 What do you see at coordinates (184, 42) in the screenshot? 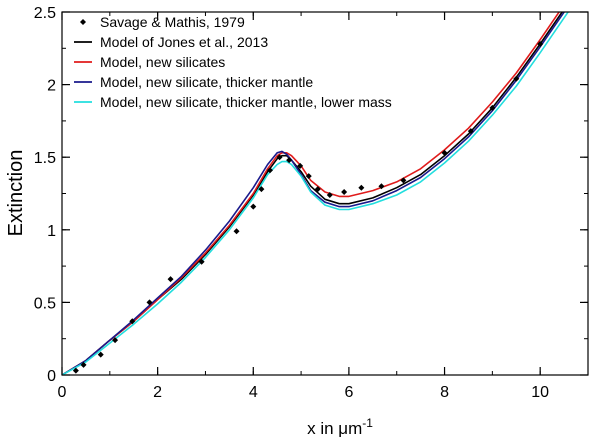
I see `legend-label: Model of Jones et al., 2013` at bounding box center [184, 42].